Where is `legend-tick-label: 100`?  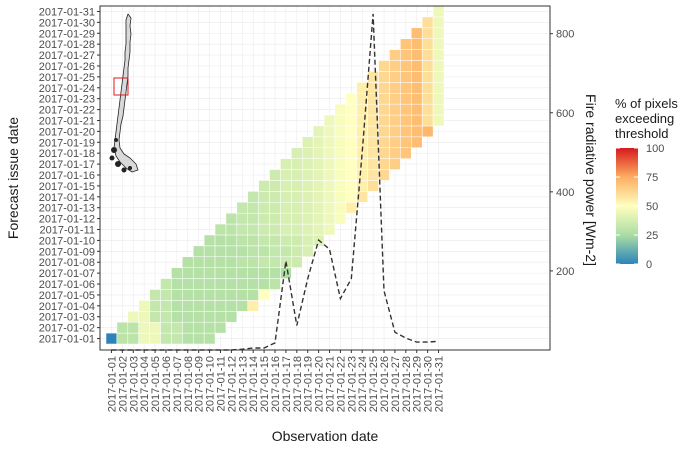
legend-tick-label: 100 is located at coordinates (655, 149).